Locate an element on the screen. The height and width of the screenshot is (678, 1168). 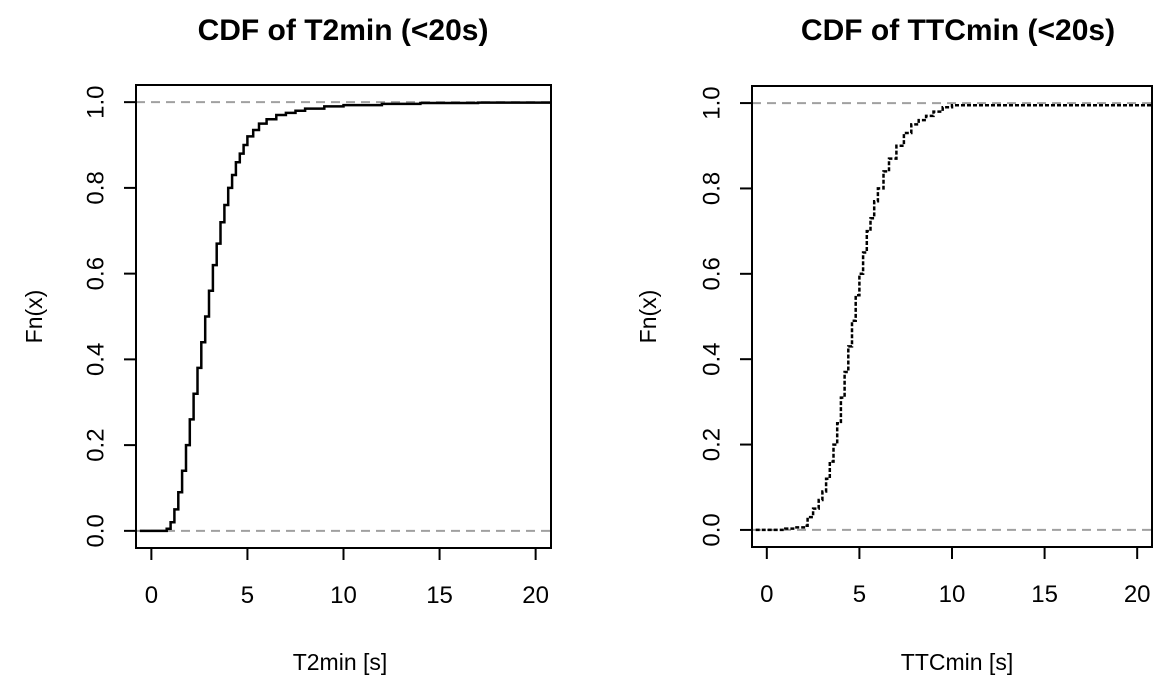
x-axis-label: T2min [s] is located at coordinates (340, 662).